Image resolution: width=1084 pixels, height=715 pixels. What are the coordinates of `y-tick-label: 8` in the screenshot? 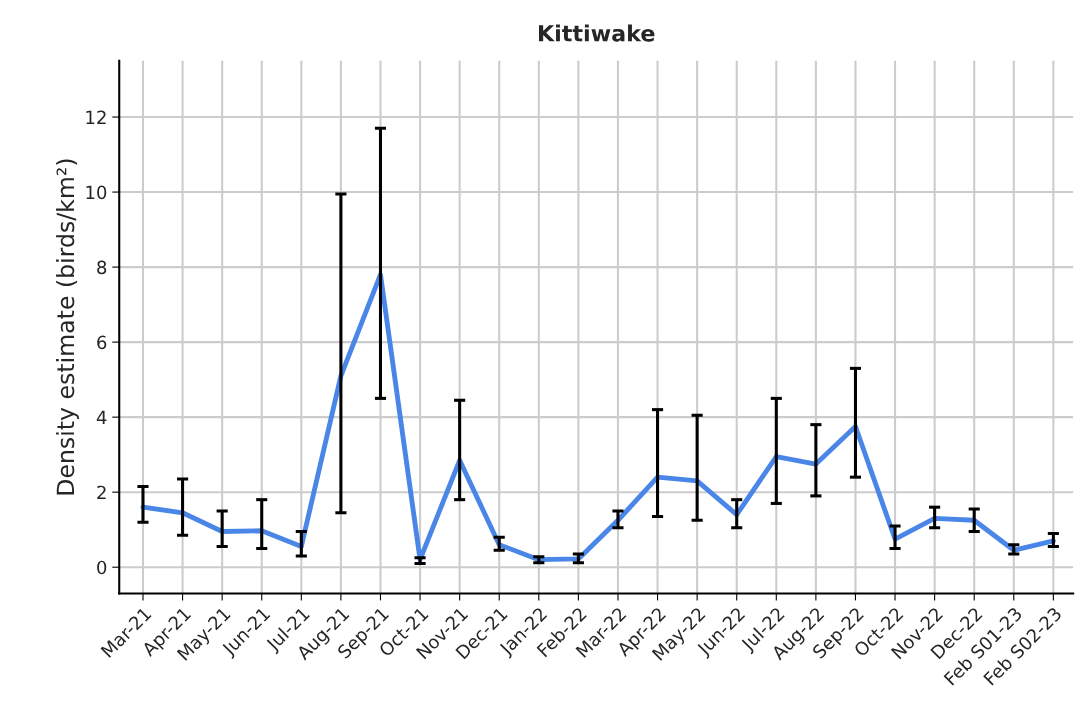 It's located at (102, 267).